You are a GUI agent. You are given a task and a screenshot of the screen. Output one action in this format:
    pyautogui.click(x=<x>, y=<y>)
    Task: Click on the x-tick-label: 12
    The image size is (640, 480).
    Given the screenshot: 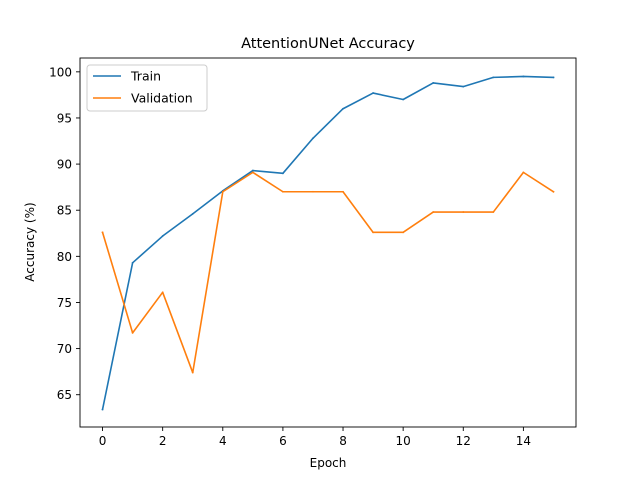 What is the action you would take?
    pyautogui.click(x=463, y=441)
    